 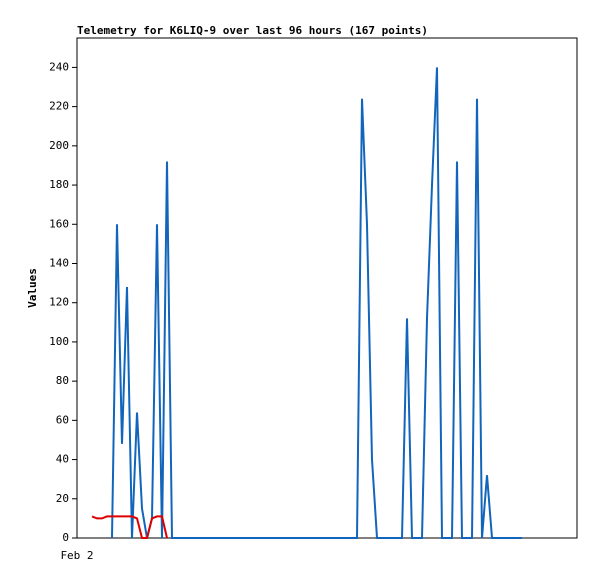 I want to click on y-tick-label: 120, so click(x=59, y=302).